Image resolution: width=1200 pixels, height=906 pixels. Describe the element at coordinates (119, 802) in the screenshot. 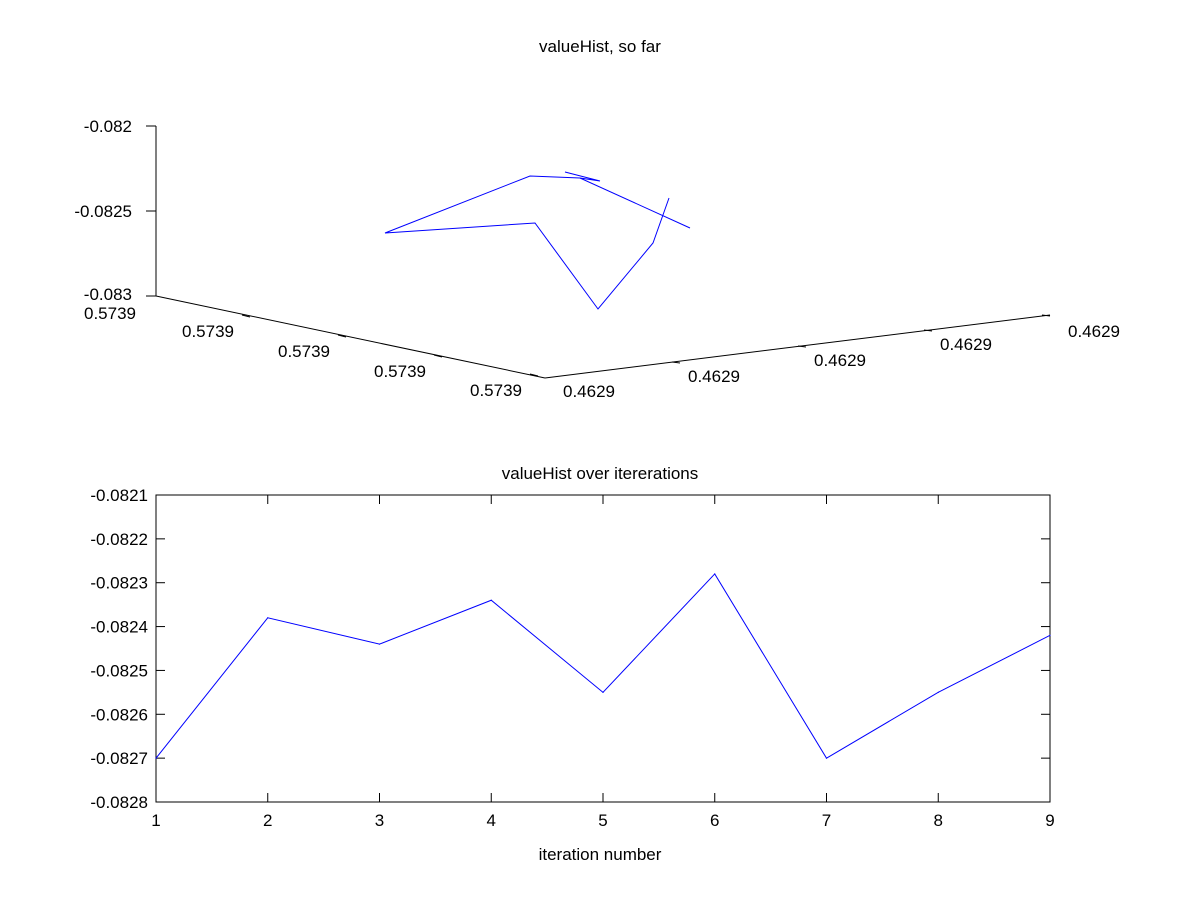

I see `plot2d-y-tick-label: -0.0828` at that location.